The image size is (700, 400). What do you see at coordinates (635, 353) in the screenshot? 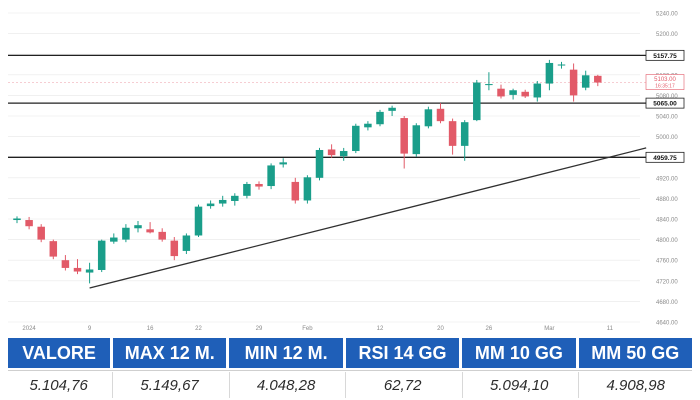
I see `header-mm-50: MM 50 GG` at bounding box center [635, 353].